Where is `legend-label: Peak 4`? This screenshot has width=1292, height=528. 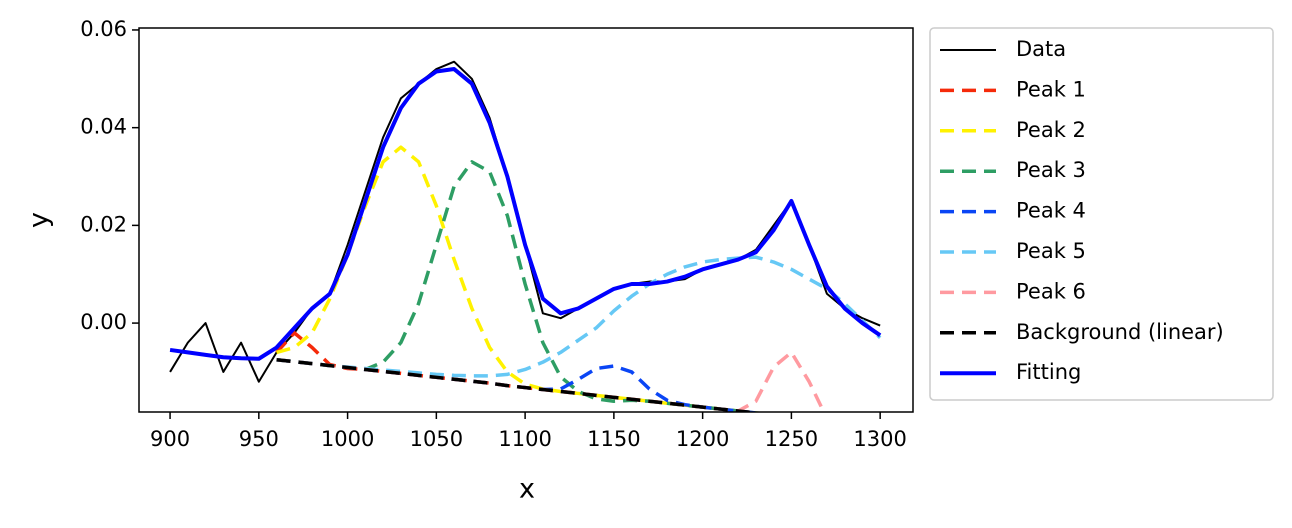
legend-label: Peak 4 is located at coordinates (1051, 211).